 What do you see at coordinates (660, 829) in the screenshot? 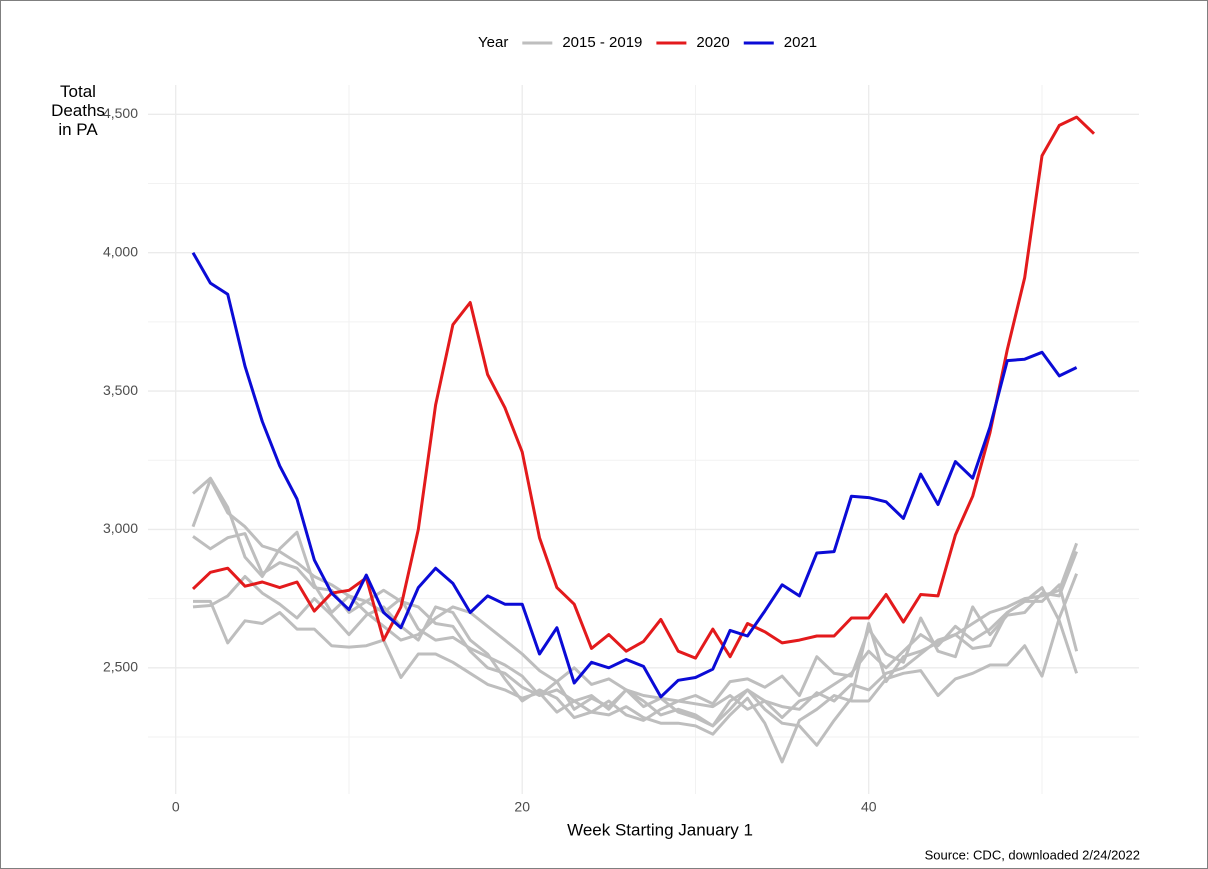
I see `x-axis-title: Week Starting January 1` at bounding box center [660, 829].